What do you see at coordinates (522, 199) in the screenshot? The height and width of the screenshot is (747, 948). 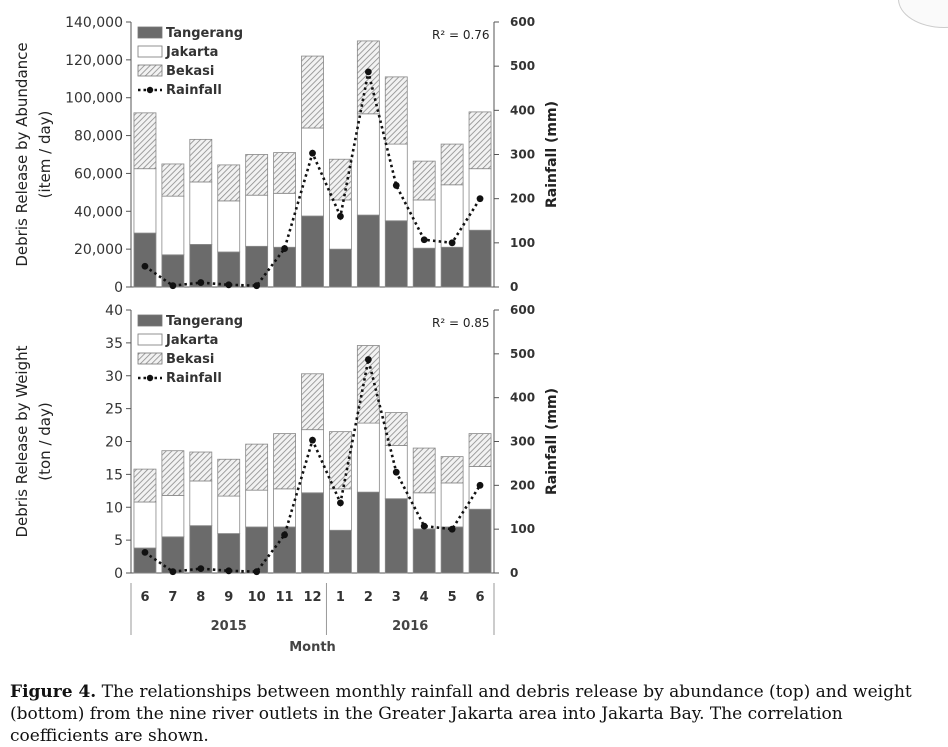 I see `y2-tick-label: 200` at bounding box center [522, 199].